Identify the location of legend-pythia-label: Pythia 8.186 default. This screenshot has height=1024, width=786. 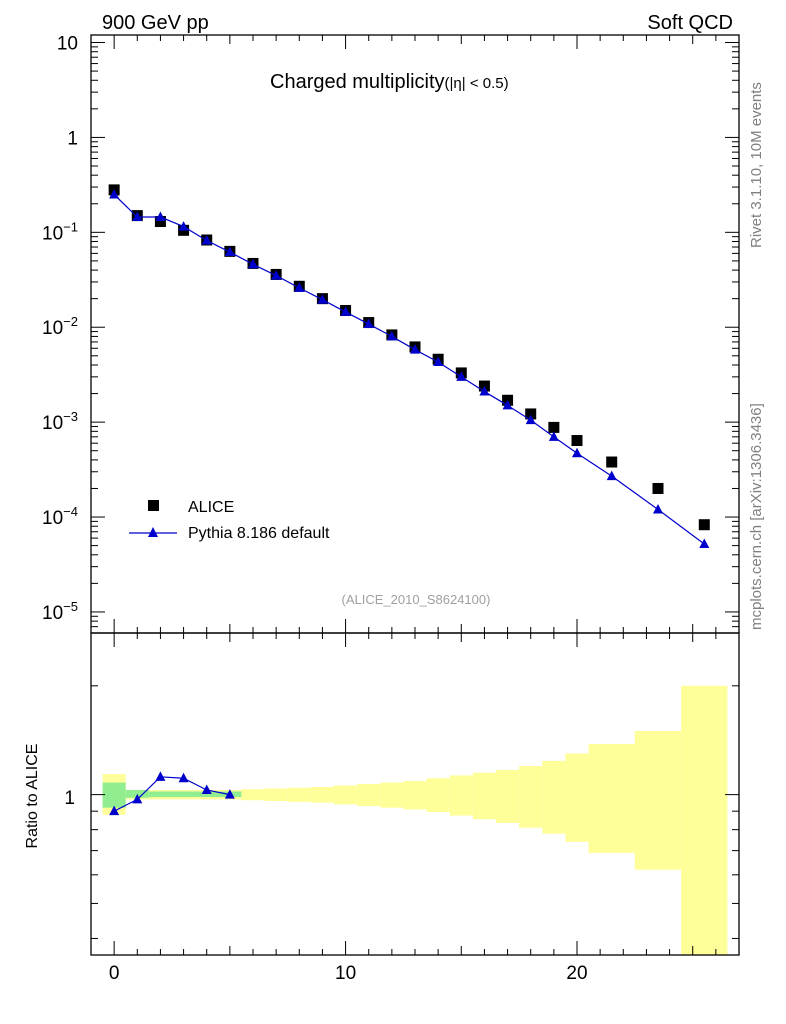
(259, 533).